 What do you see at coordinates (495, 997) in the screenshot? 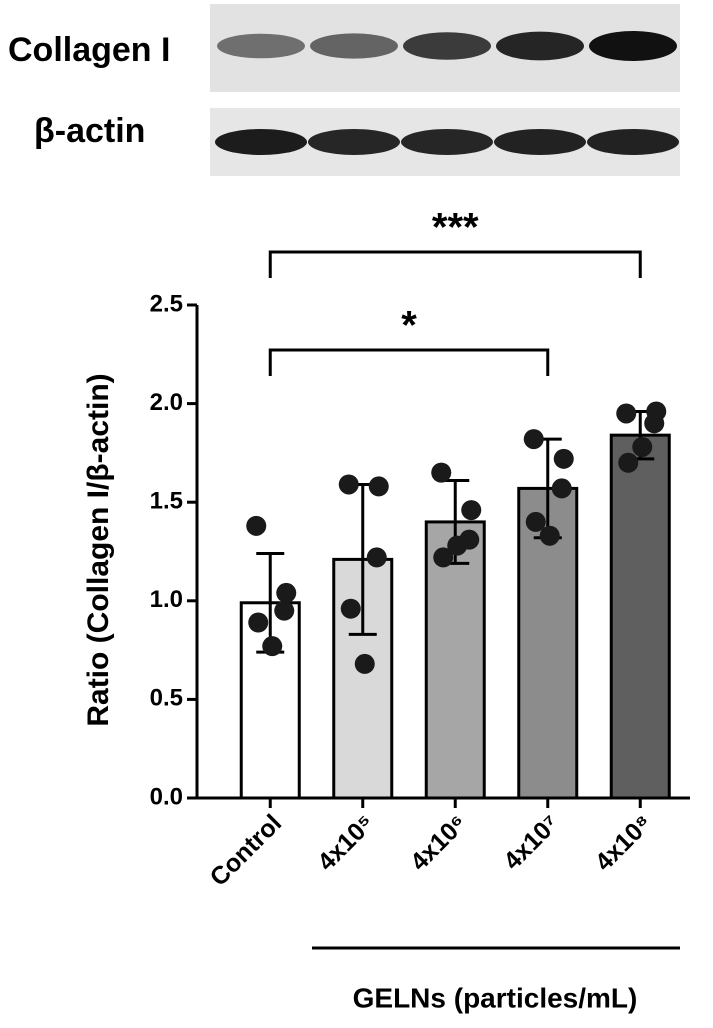
I see `x-axis-label: GELNs (particles/mL)` at bounding box center [495, 997].